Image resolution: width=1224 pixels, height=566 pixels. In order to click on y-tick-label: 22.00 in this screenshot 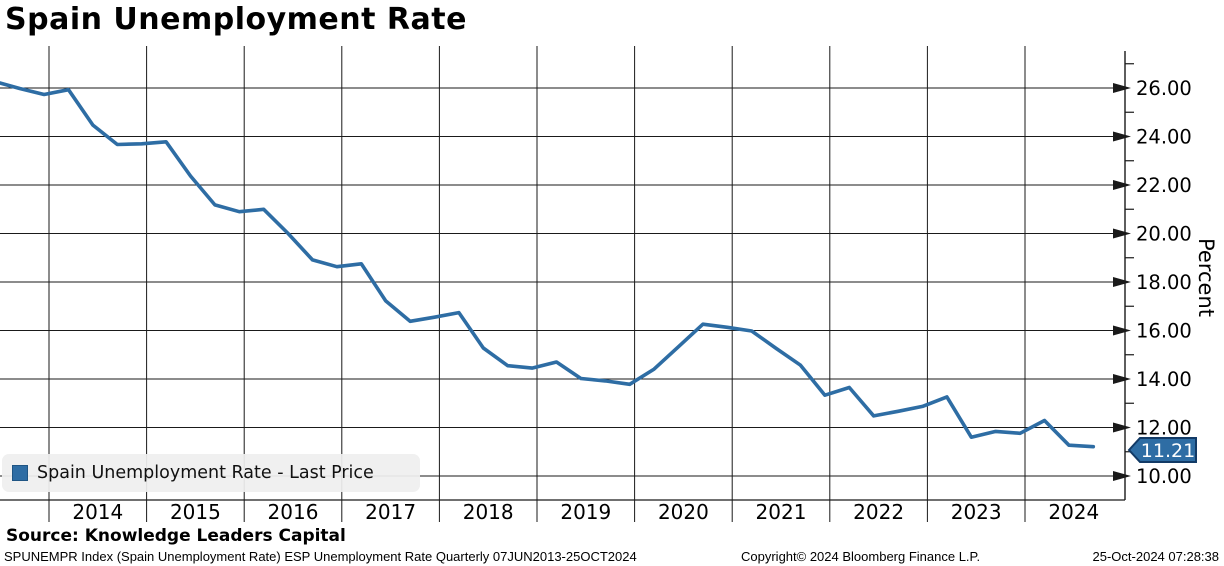, I will do `click(1164, 185)`.